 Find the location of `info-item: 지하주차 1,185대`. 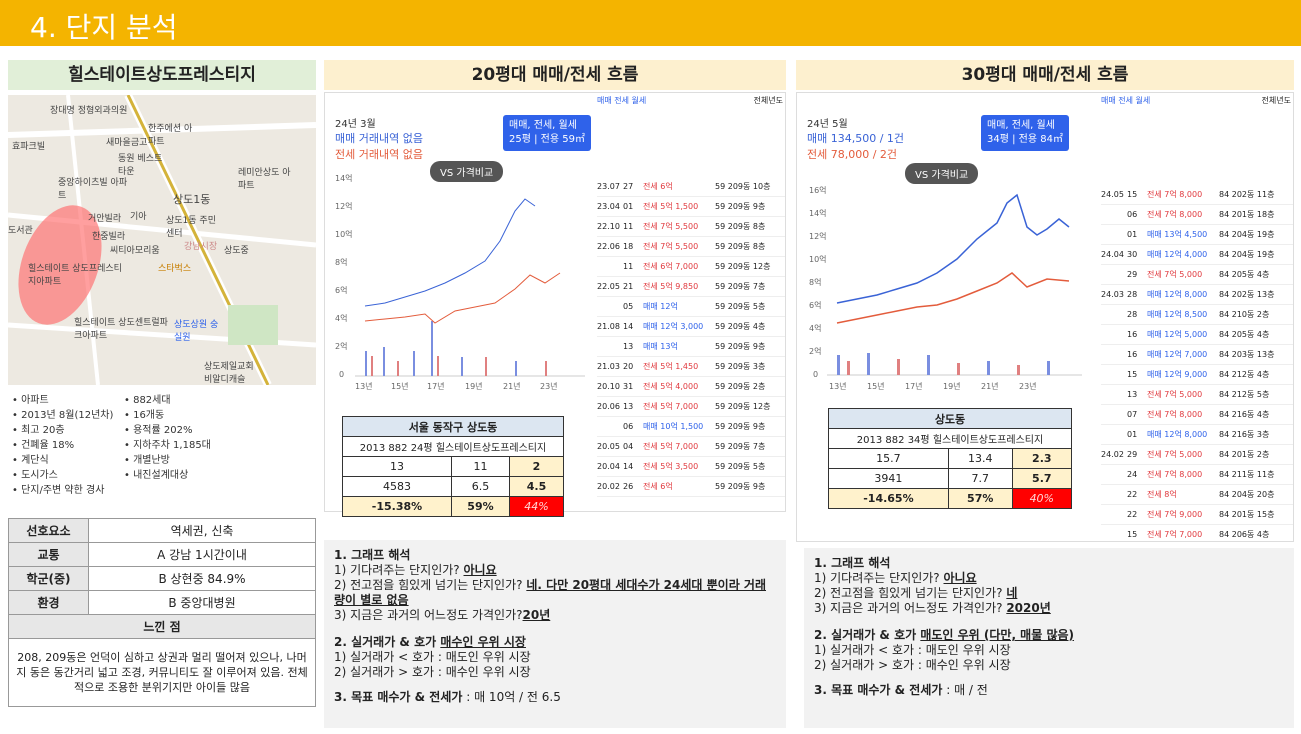

info-item: 지하주차 1,185대 is located at coordinates (167, 445).